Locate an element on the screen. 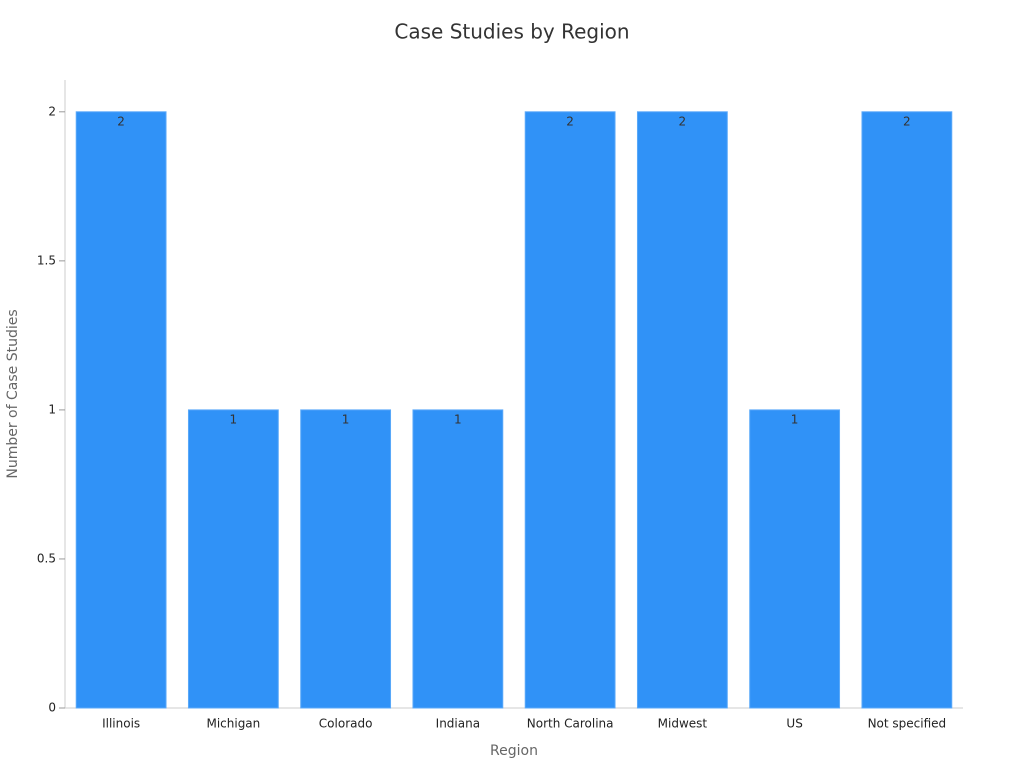  y-tick-label: 0 is located at coordinates (52, 708).